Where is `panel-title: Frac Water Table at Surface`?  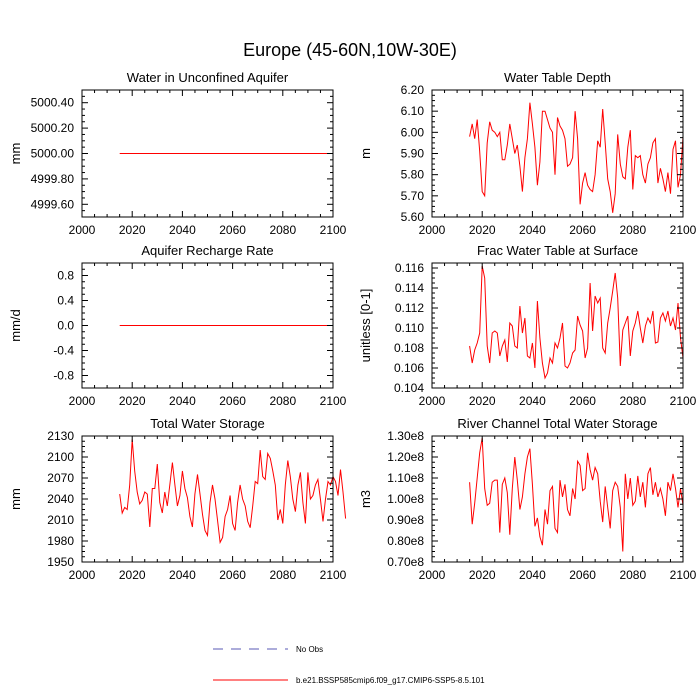
panel-title: Frac Water Table at Surface is located at coordinates (557, 250).